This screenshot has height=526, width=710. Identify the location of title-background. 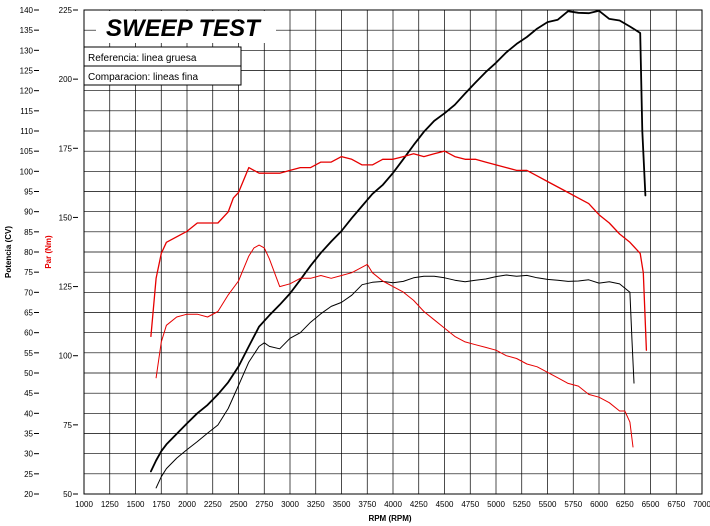
(186, 27).